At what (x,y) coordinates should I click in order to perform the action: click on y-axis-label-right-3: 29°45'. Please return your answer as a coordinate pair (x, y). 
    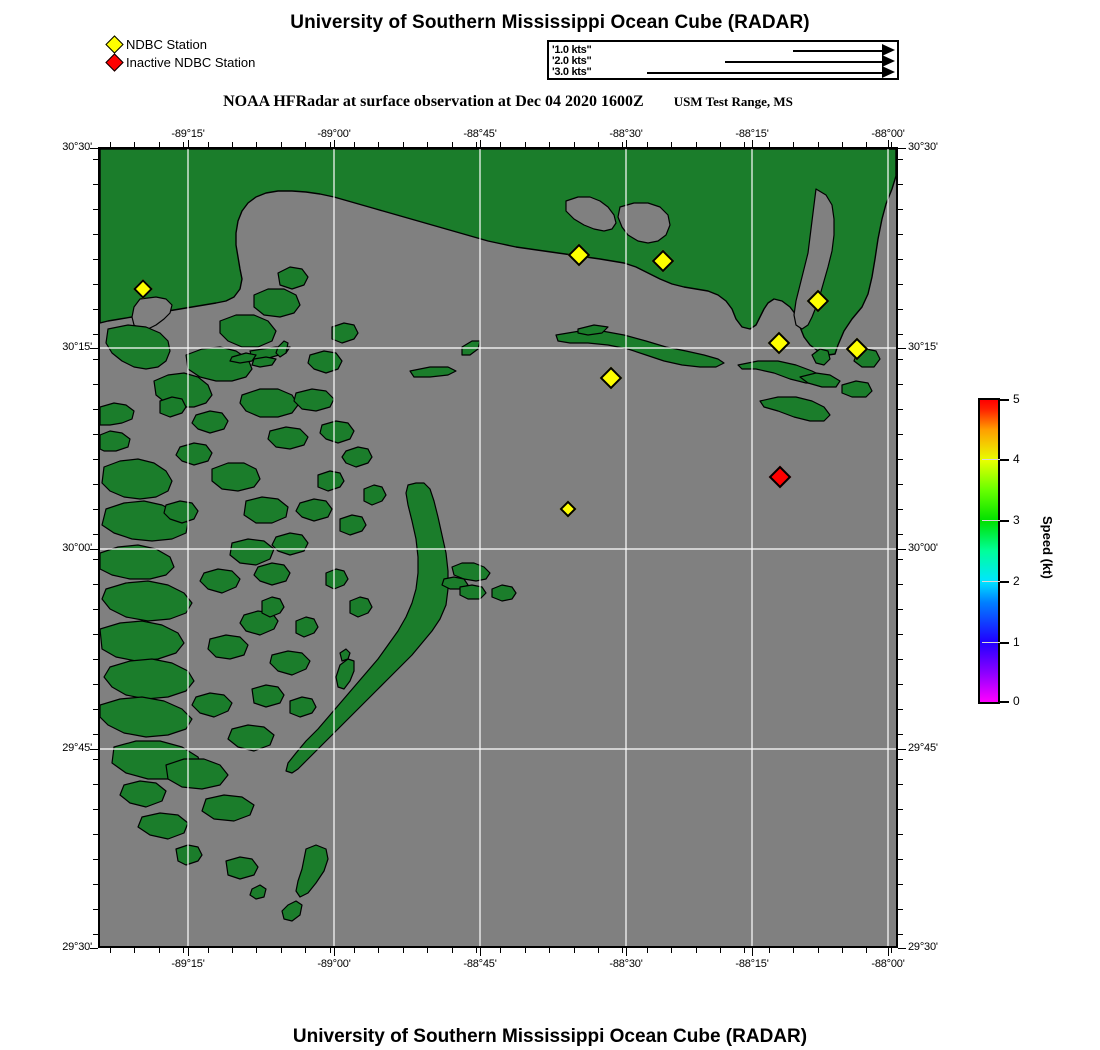
    Looking at the image, I should click on (923, 748).